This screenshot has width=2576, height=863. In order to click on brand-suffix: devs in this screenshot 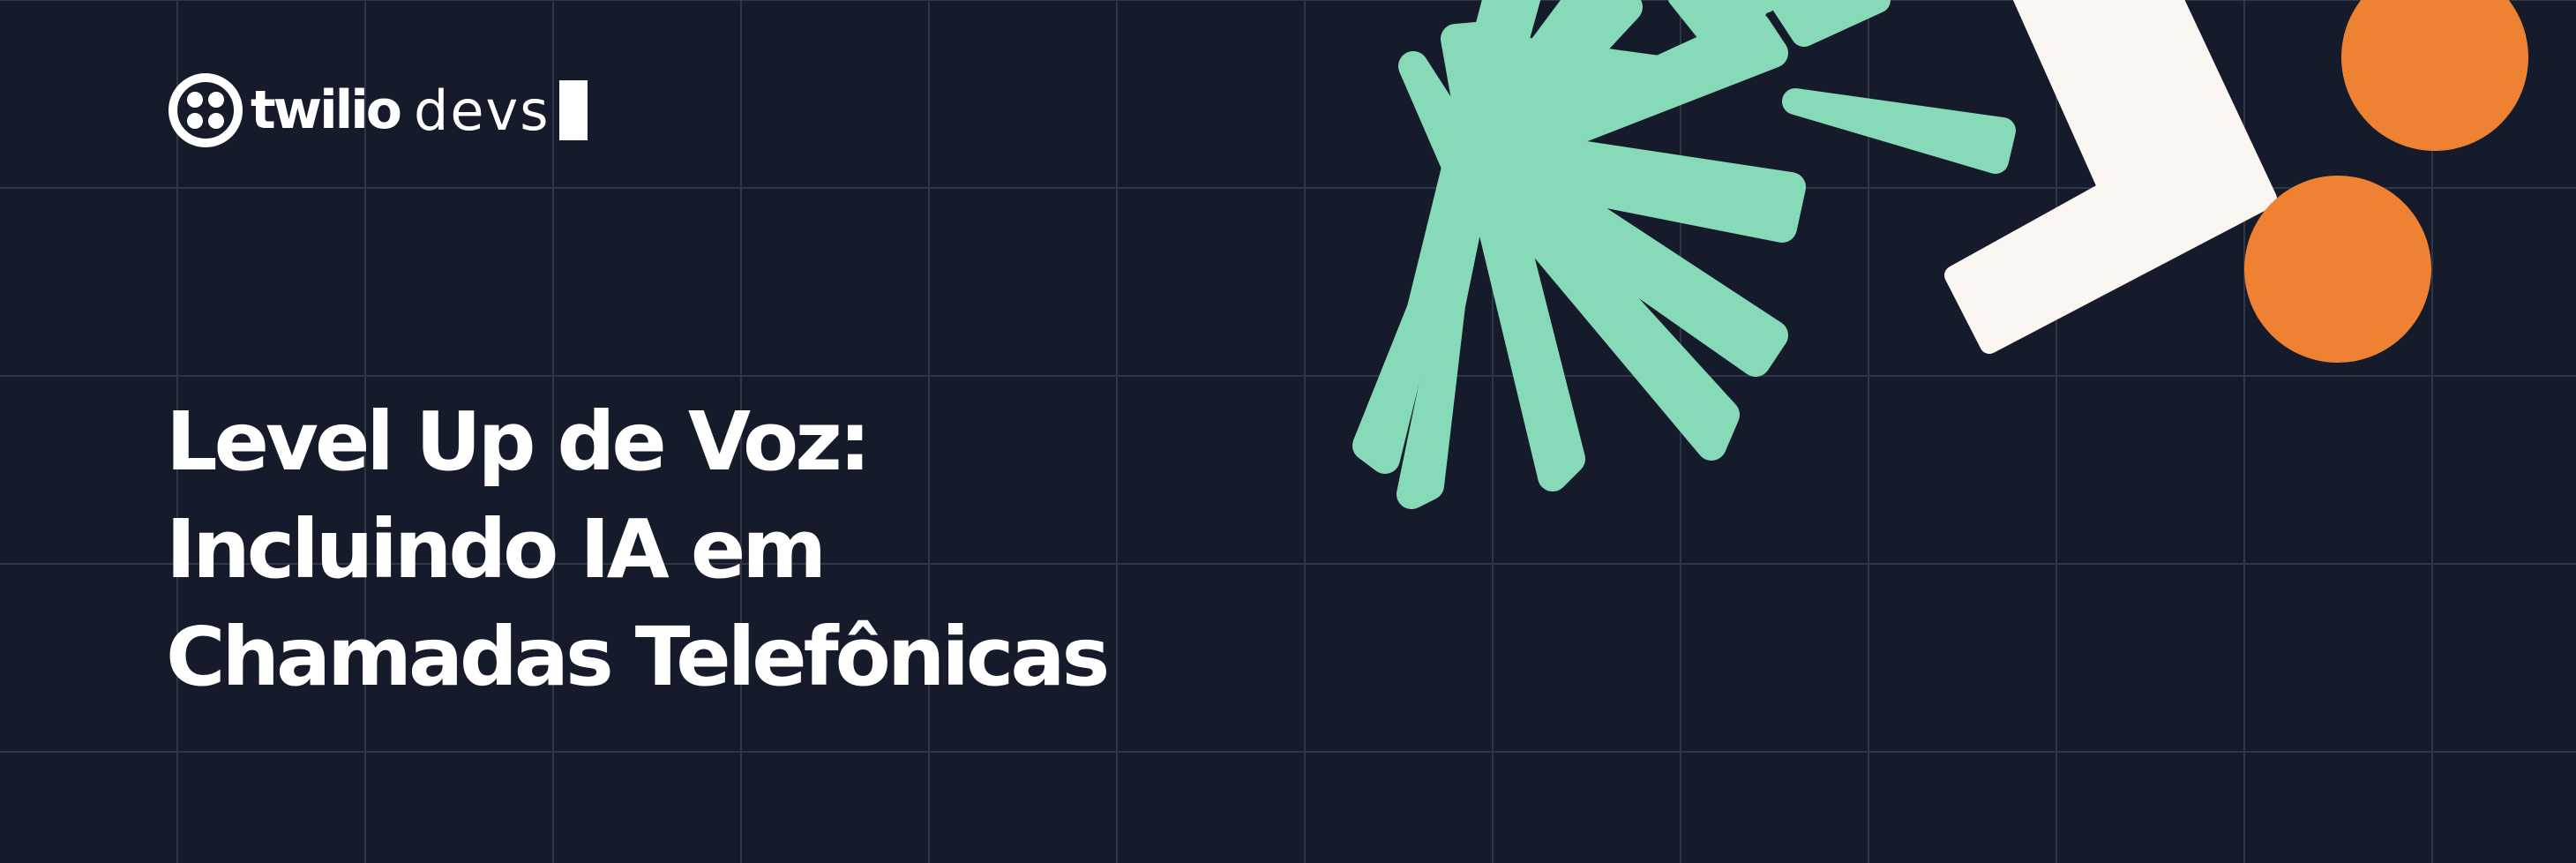, I will do `click(482, 110)`.